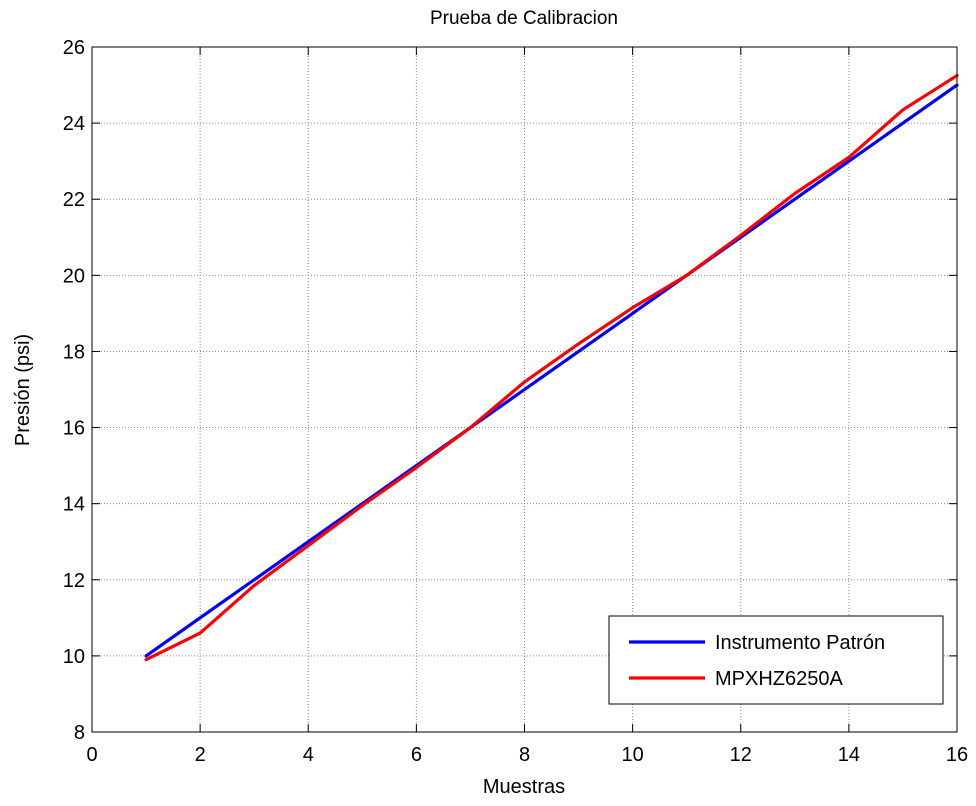 The height and width of the screenshot is (806, 976). Describe the element at coordinates (741, 755) in the screenshot. I see `x-tick-label: 12` at that location.